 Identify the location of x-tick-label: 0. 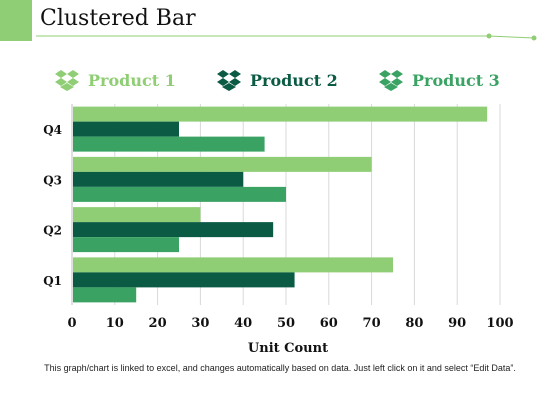
(71, 323).